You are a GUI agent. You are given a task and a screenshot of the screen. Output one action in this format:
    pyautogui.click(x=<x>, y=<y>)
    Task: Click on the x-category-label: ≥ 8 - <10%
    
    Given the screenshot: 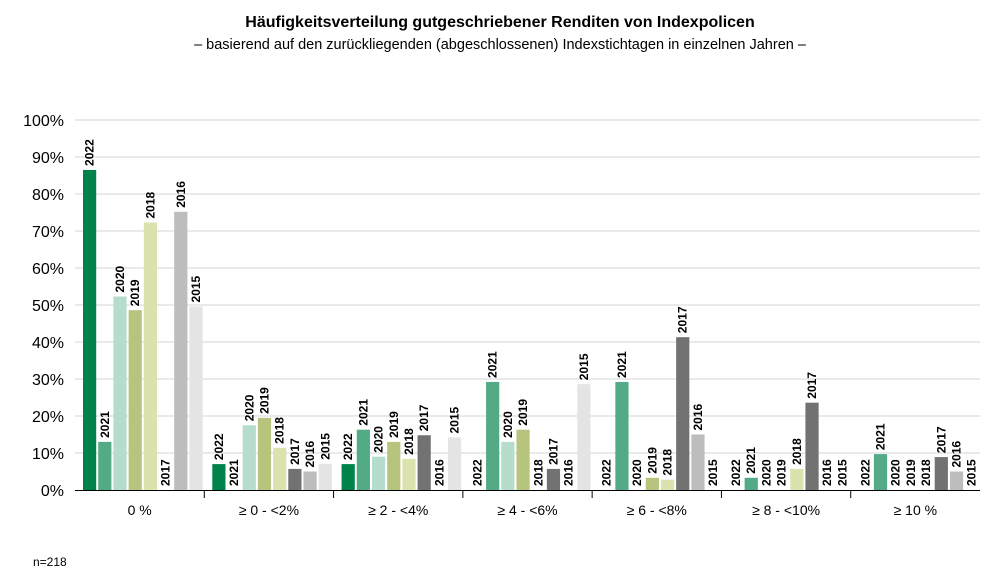 What is the action you would take?
    pyautogui.click(x=786, y=510)
    